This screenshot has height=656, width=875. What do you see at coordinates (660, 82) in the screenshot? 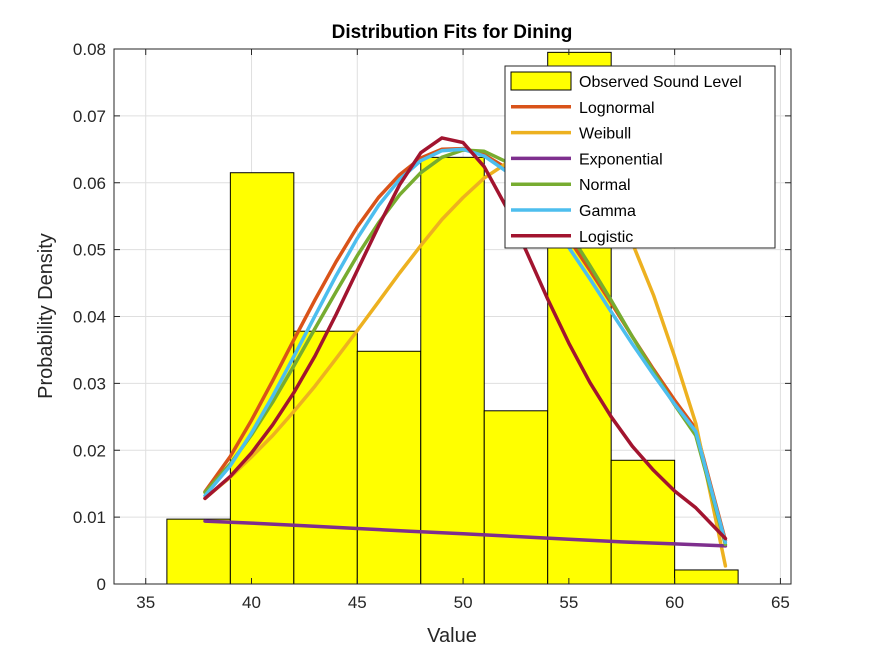
I see `legend-label: Observed Sound Level` at bounding box center [660, 82].